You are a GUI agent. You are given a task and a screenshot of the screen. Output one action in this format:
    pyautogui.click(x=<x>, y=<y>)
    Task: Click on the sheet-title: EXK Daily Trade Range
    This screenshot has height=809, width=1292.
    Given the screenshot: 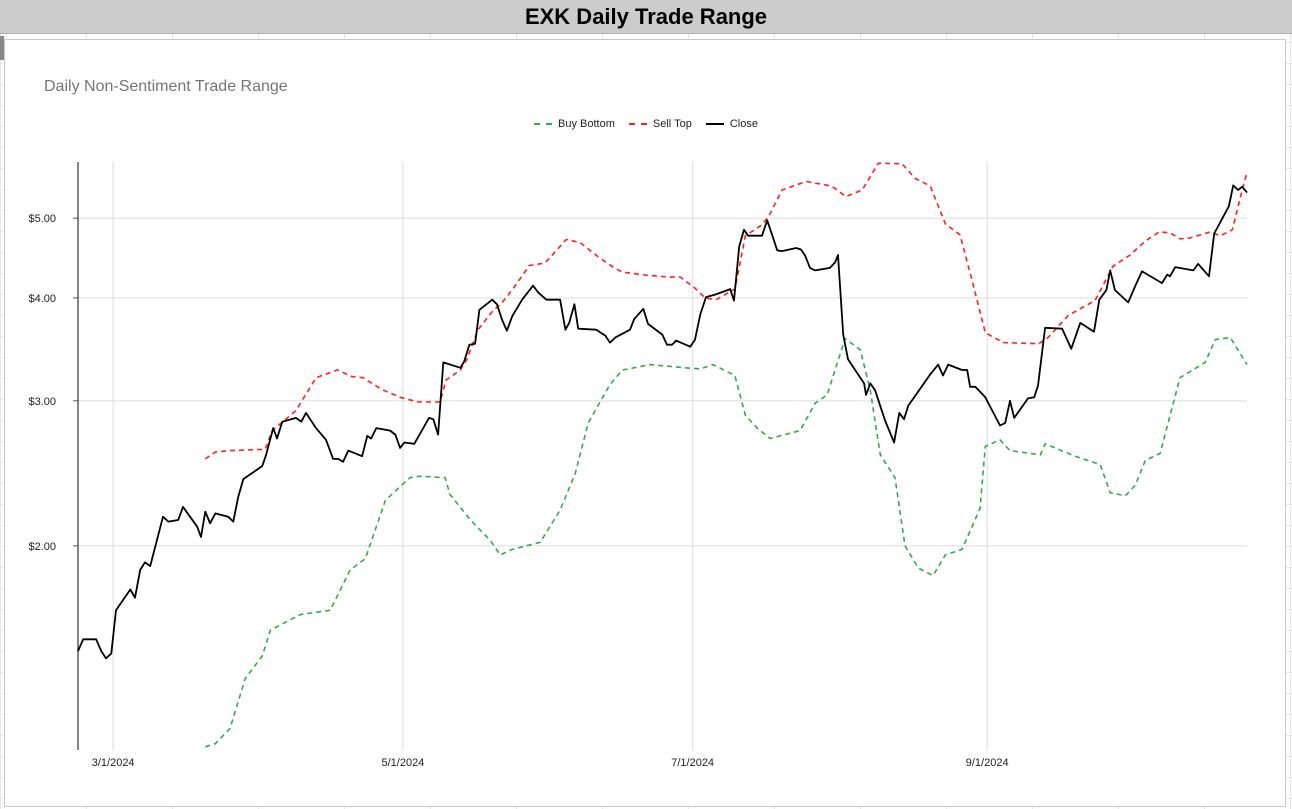 What is the action you would take?
    pyautogui.click(x=646, y=16)
    